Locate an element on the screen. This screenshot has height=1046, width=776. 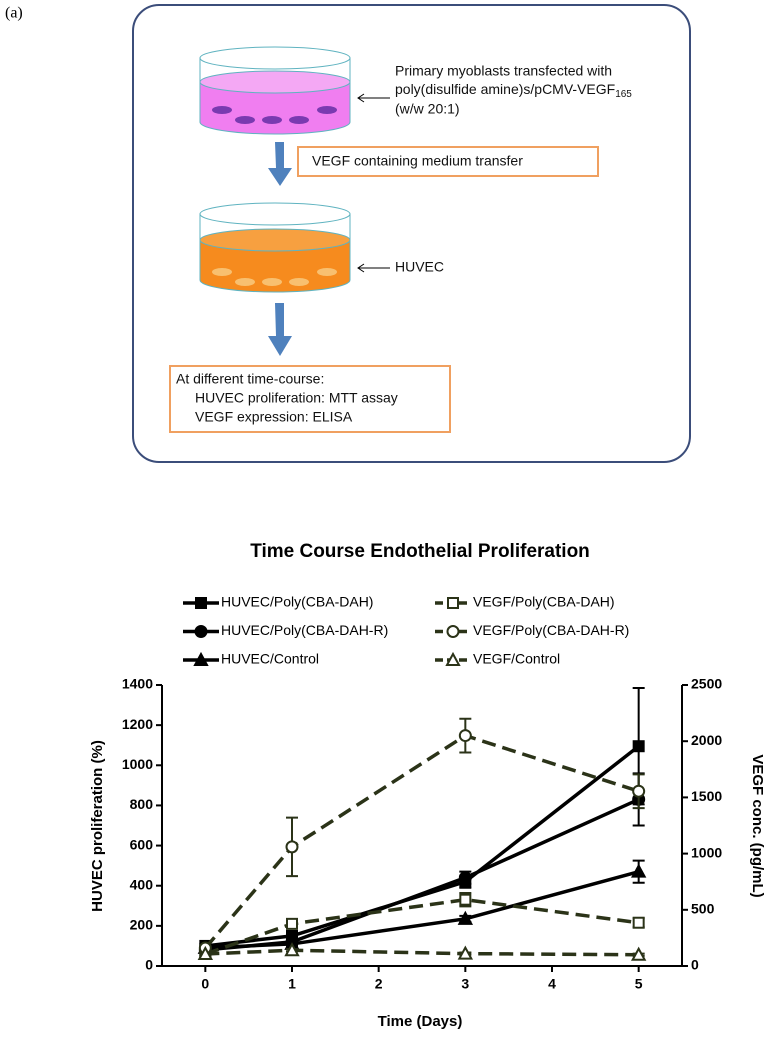
step-text: (w/w 20:1) is located at coordinates (427, 109).